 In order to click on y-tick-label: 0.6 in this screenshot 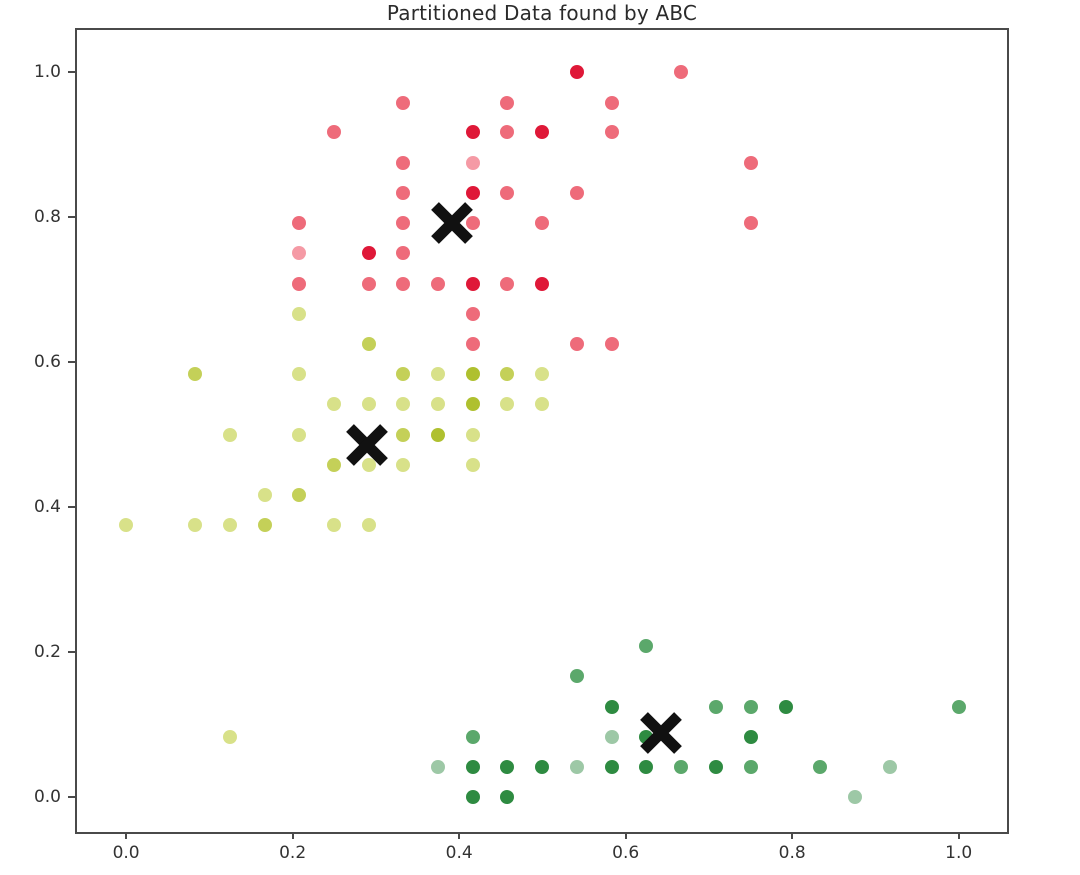, I will do `click(47, 362)`.